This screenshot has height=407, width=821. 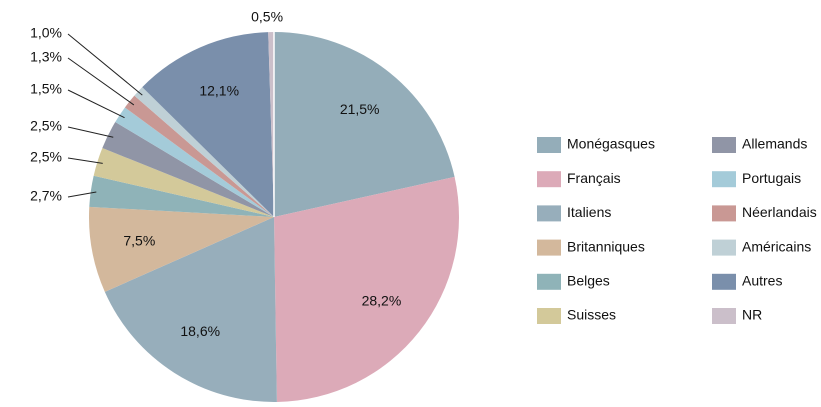 I want to click on legend-label: Britanniques, so click(x=606, y=246).